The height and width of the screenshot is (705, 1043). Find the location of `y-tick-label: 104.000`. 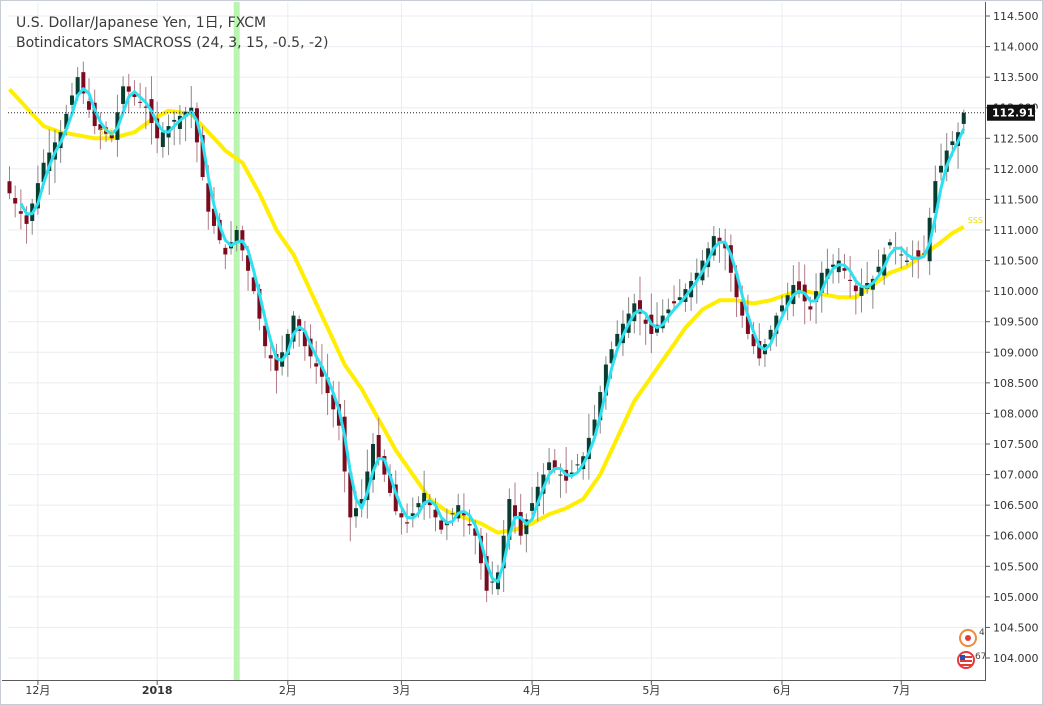

y-tick-label: 104.000 is located at coordinates (1016, 658).